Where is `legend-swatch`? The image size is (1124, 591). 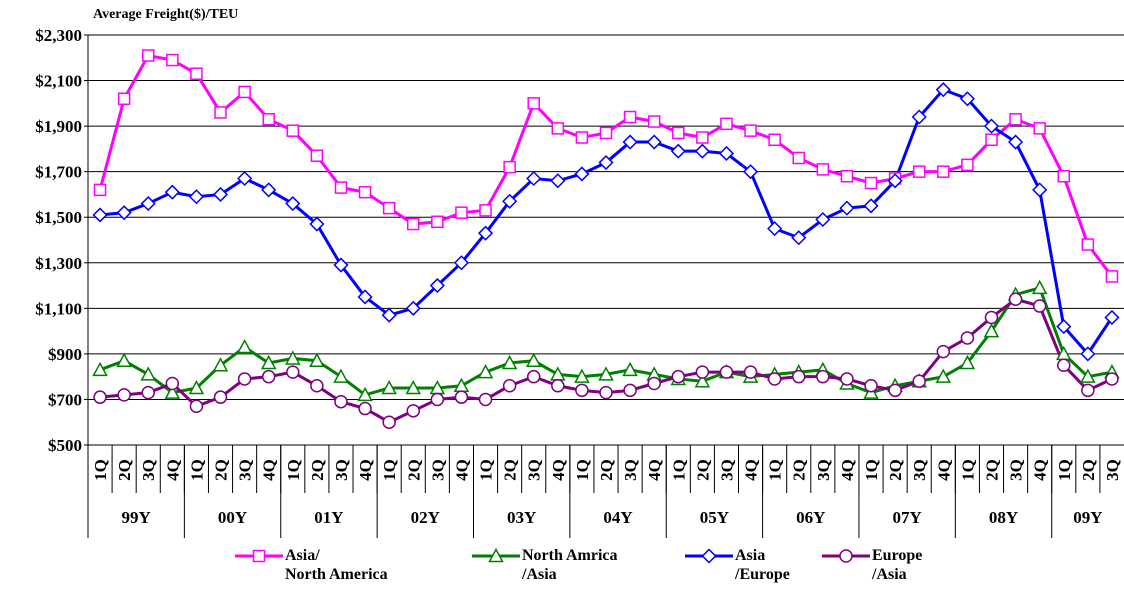 legend-swatch is located at coordinates (709, 556).